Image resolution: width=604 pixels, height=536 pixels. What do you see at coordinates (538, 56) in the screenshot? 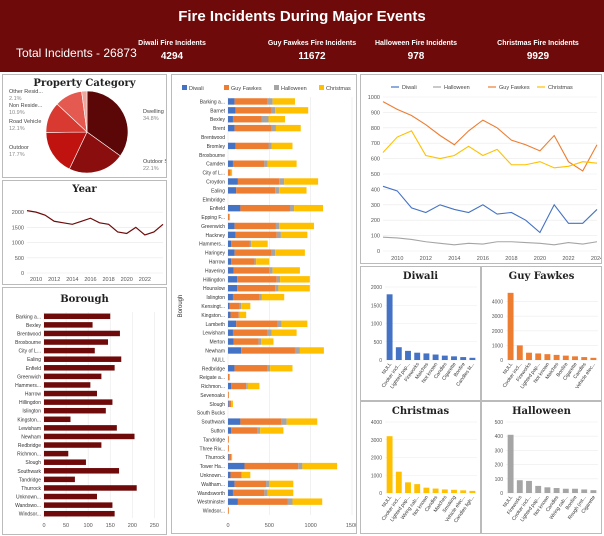
I see `kpi-christmas-value: 9929` at bounding box center [538, 56].